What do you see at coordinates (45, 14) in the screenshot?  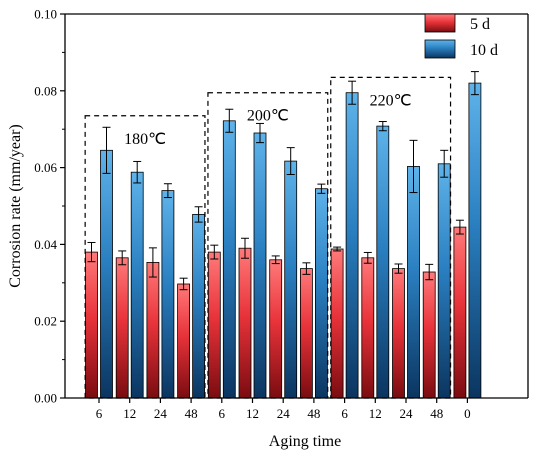 I see `y-tick-label: 0.10` at bounding box center [45, 14].